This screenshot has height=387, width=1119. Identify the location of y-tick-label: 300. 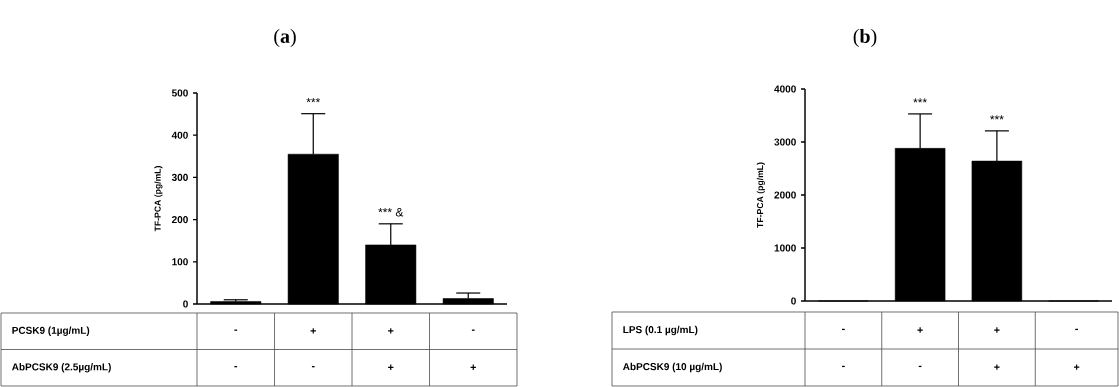
(179, 177).